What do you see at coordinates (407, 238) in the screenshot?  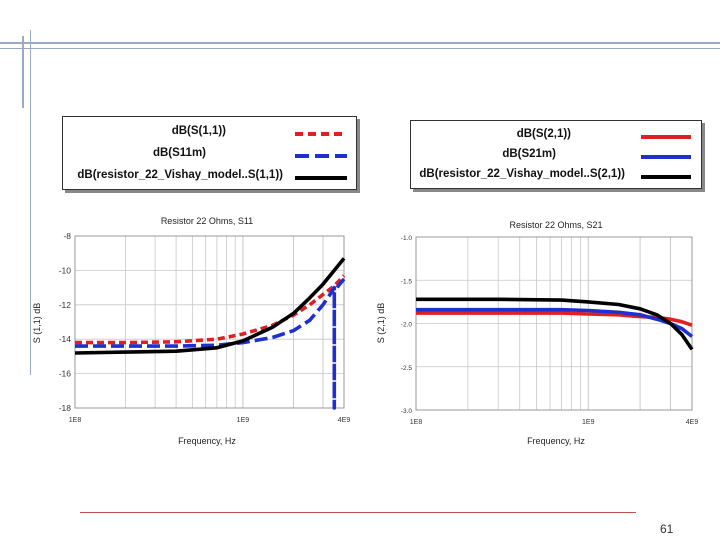 I see `y-tick-label: -1.0` at bounding box center [407, 238].